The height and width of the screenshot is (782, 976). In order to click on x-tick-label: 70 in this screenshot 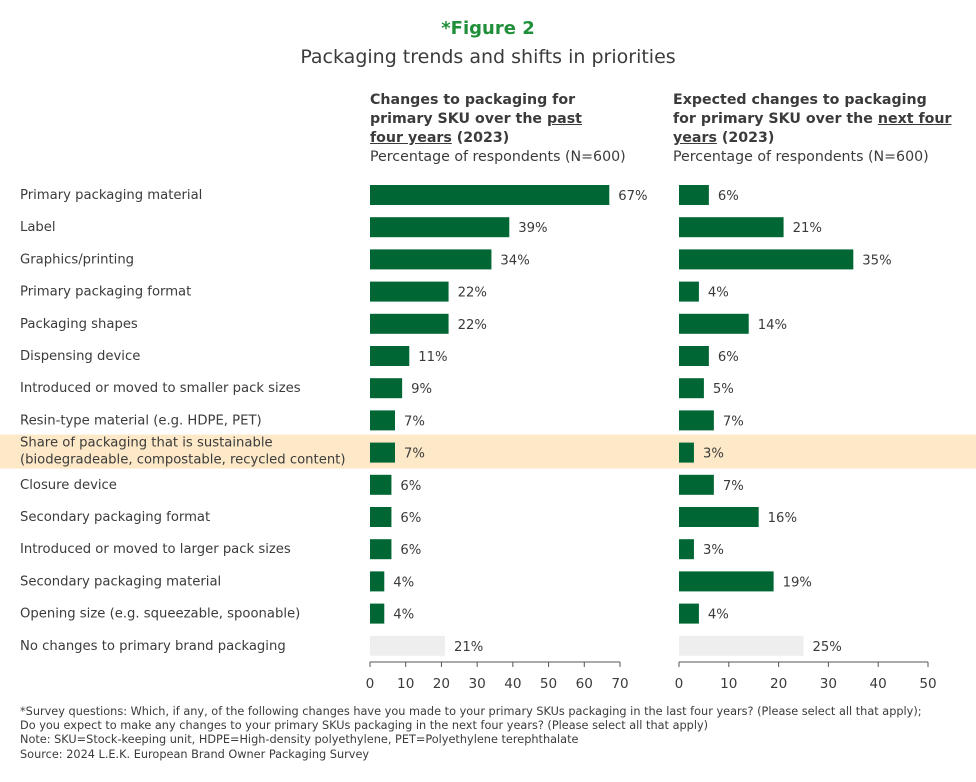, I will do `click(619, 684)`.